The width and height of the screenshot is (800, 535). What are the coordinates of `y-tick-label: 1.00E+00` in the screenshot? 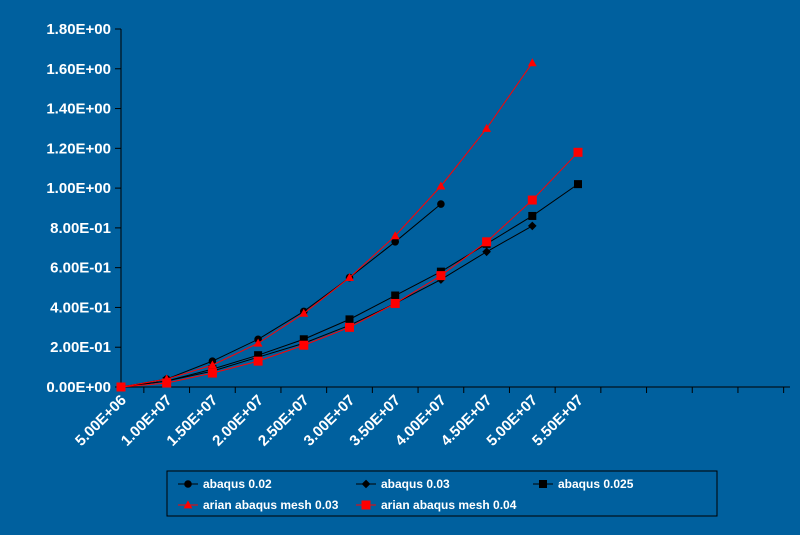 It's located at (78, 188).